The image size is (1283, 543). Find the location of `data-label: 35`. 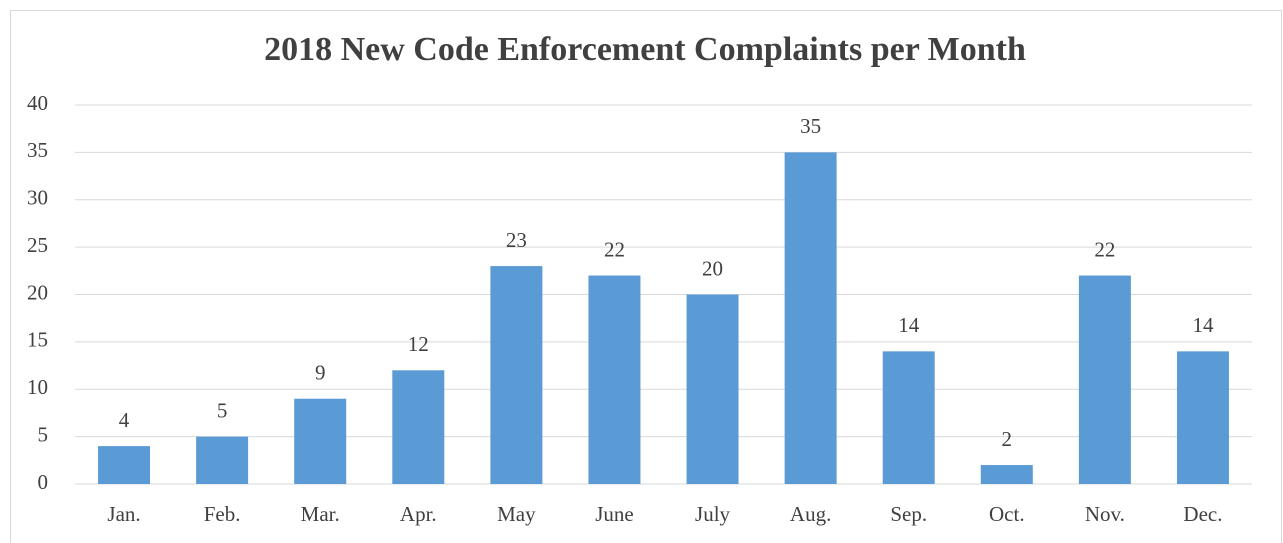

data-label: 35 is located at coordinates (810, 126).